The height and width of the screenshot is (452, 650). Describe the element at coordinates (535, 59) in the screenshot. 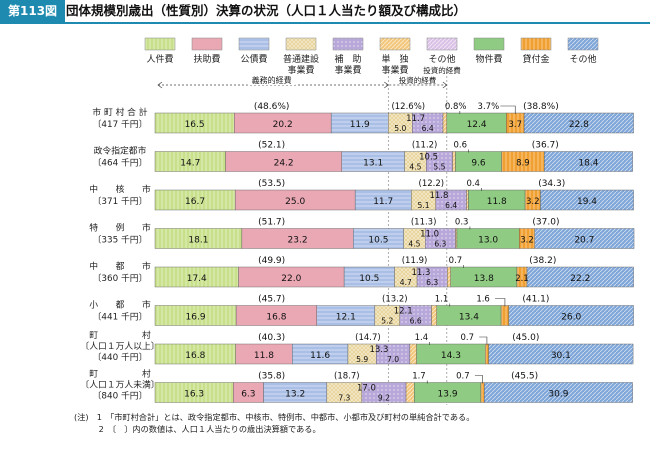

I see `legend-label: 貸付金` at that location.